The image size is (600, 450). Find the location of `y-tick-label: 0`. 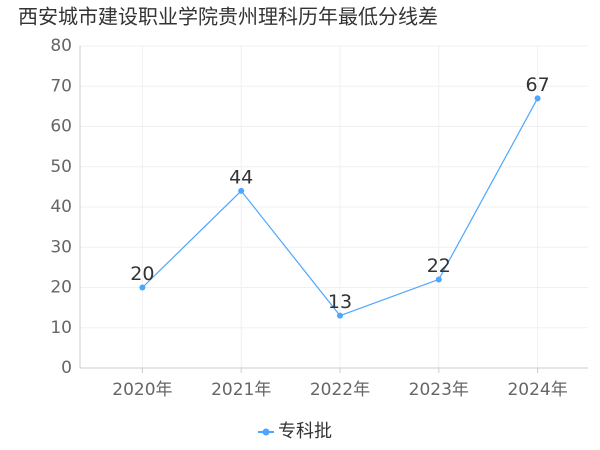

y-tick-label: 0 is located at coordinates (66, 368).